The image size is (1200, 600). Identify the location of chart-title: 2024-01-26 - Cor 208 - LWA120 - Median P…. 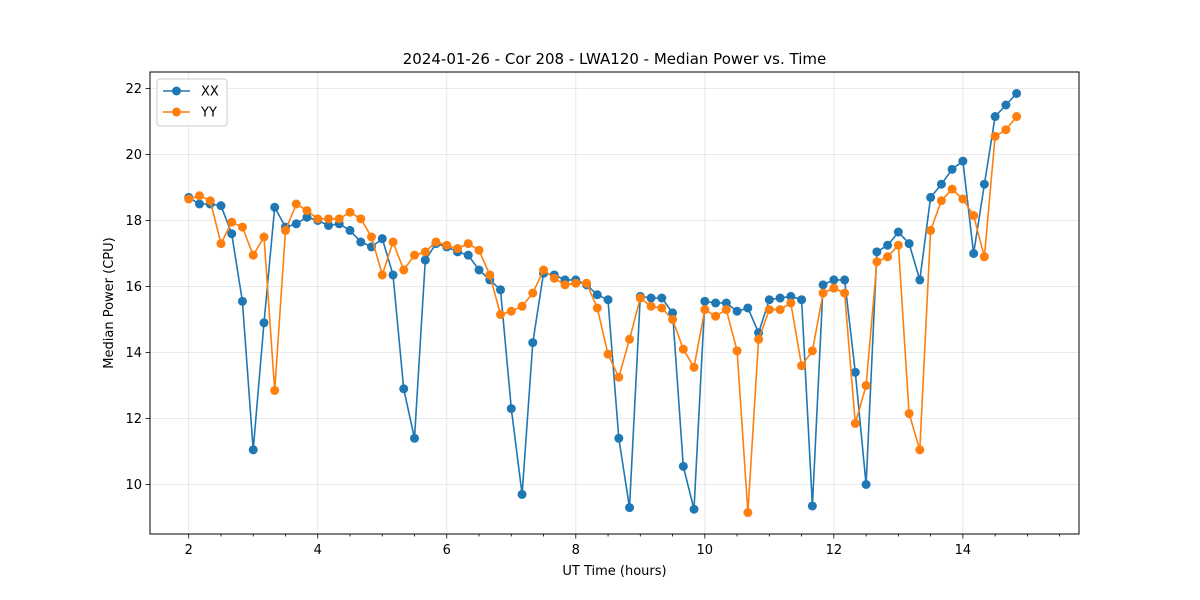
(615, 59).